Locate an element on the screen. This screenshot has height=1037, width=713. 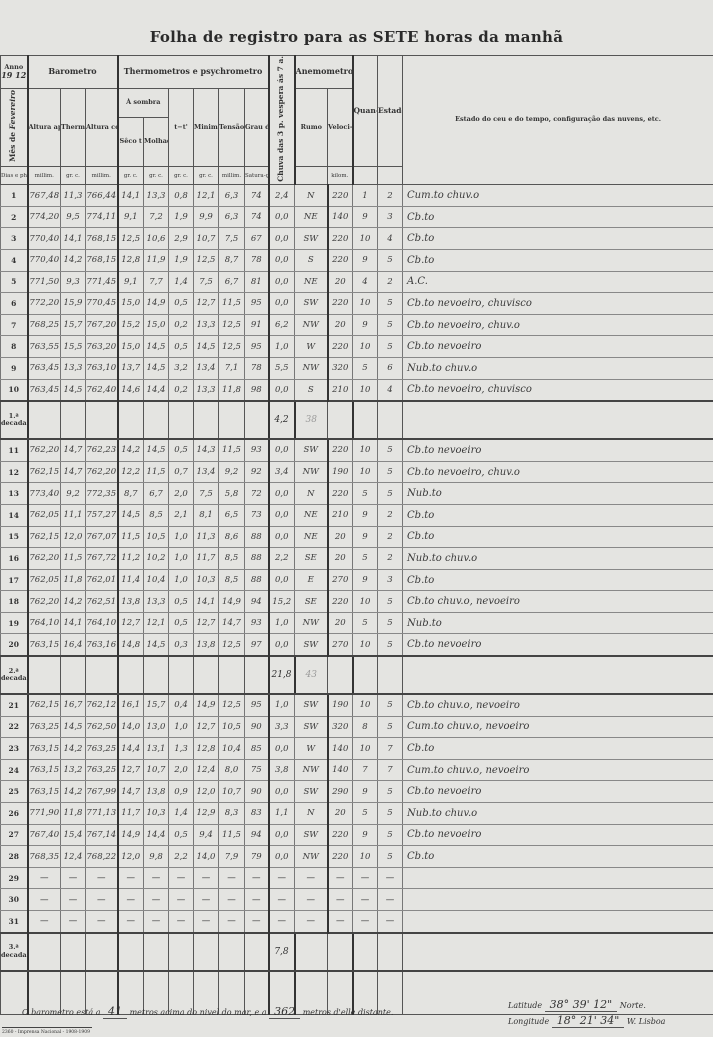
thermometro-adjunto-cell: 9,3 is located at coordinates (73, 282).